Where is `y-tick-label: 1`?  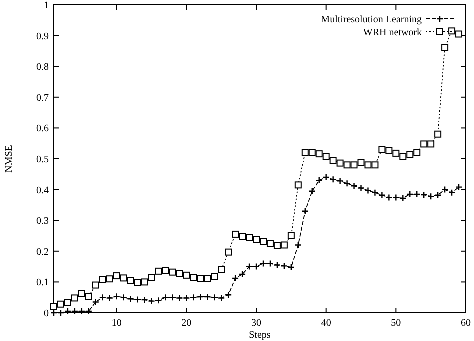 y-tick-label: 1 is located at coordinates (46, 6).